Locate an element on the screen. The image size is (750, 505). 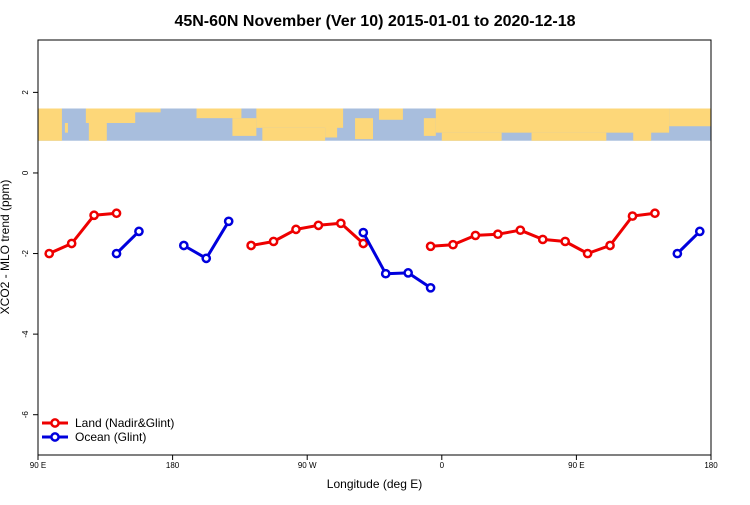
map-band is located at coordinates (374, 124).